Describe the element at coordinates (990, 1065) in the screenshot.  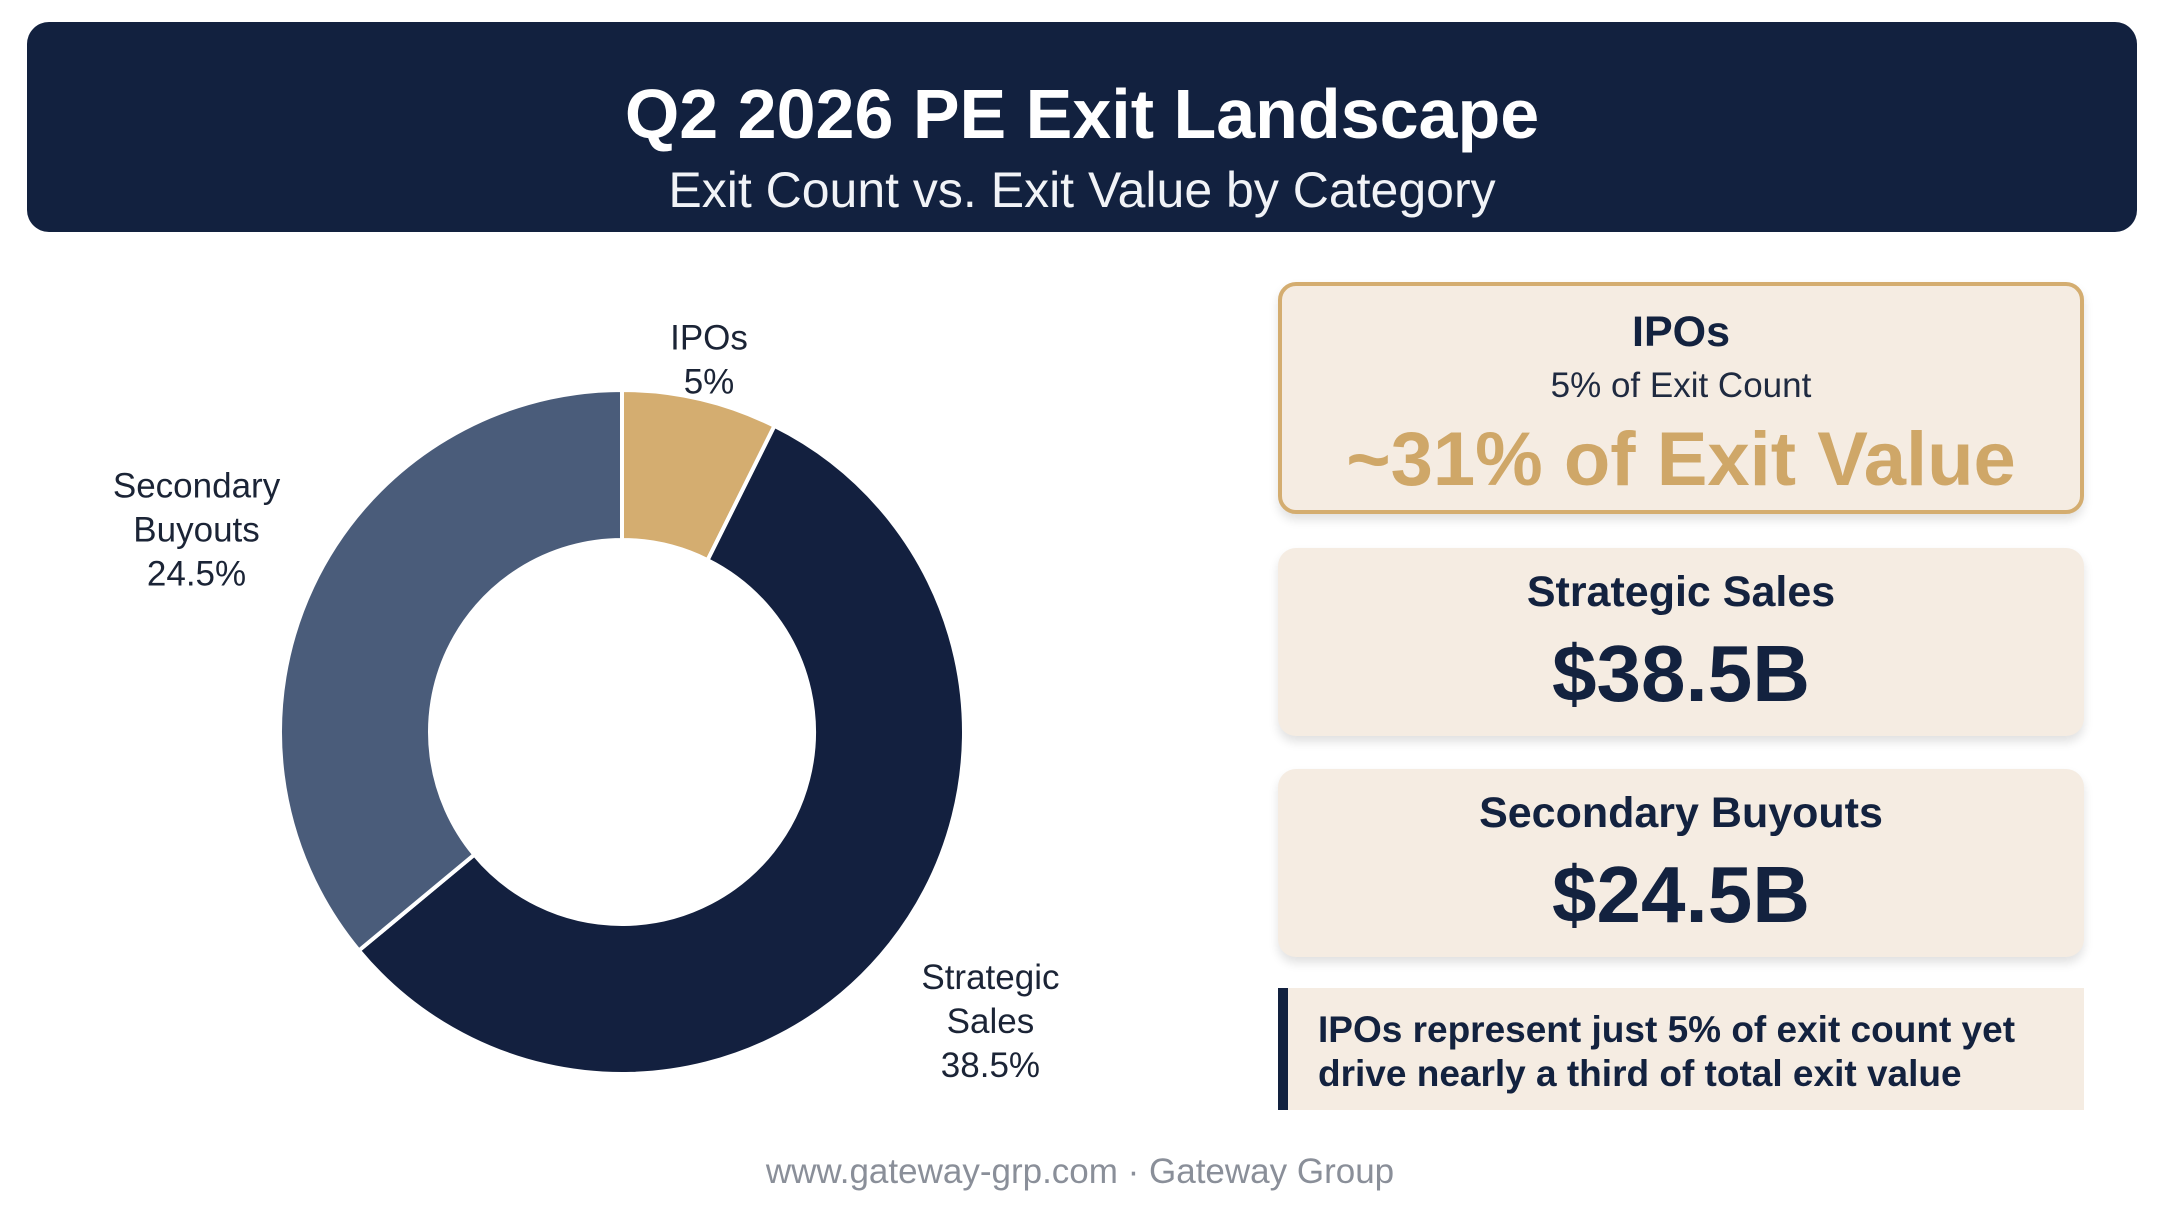
I see `slice-label-strategic-sales-line-3: 38.5%` at that location.